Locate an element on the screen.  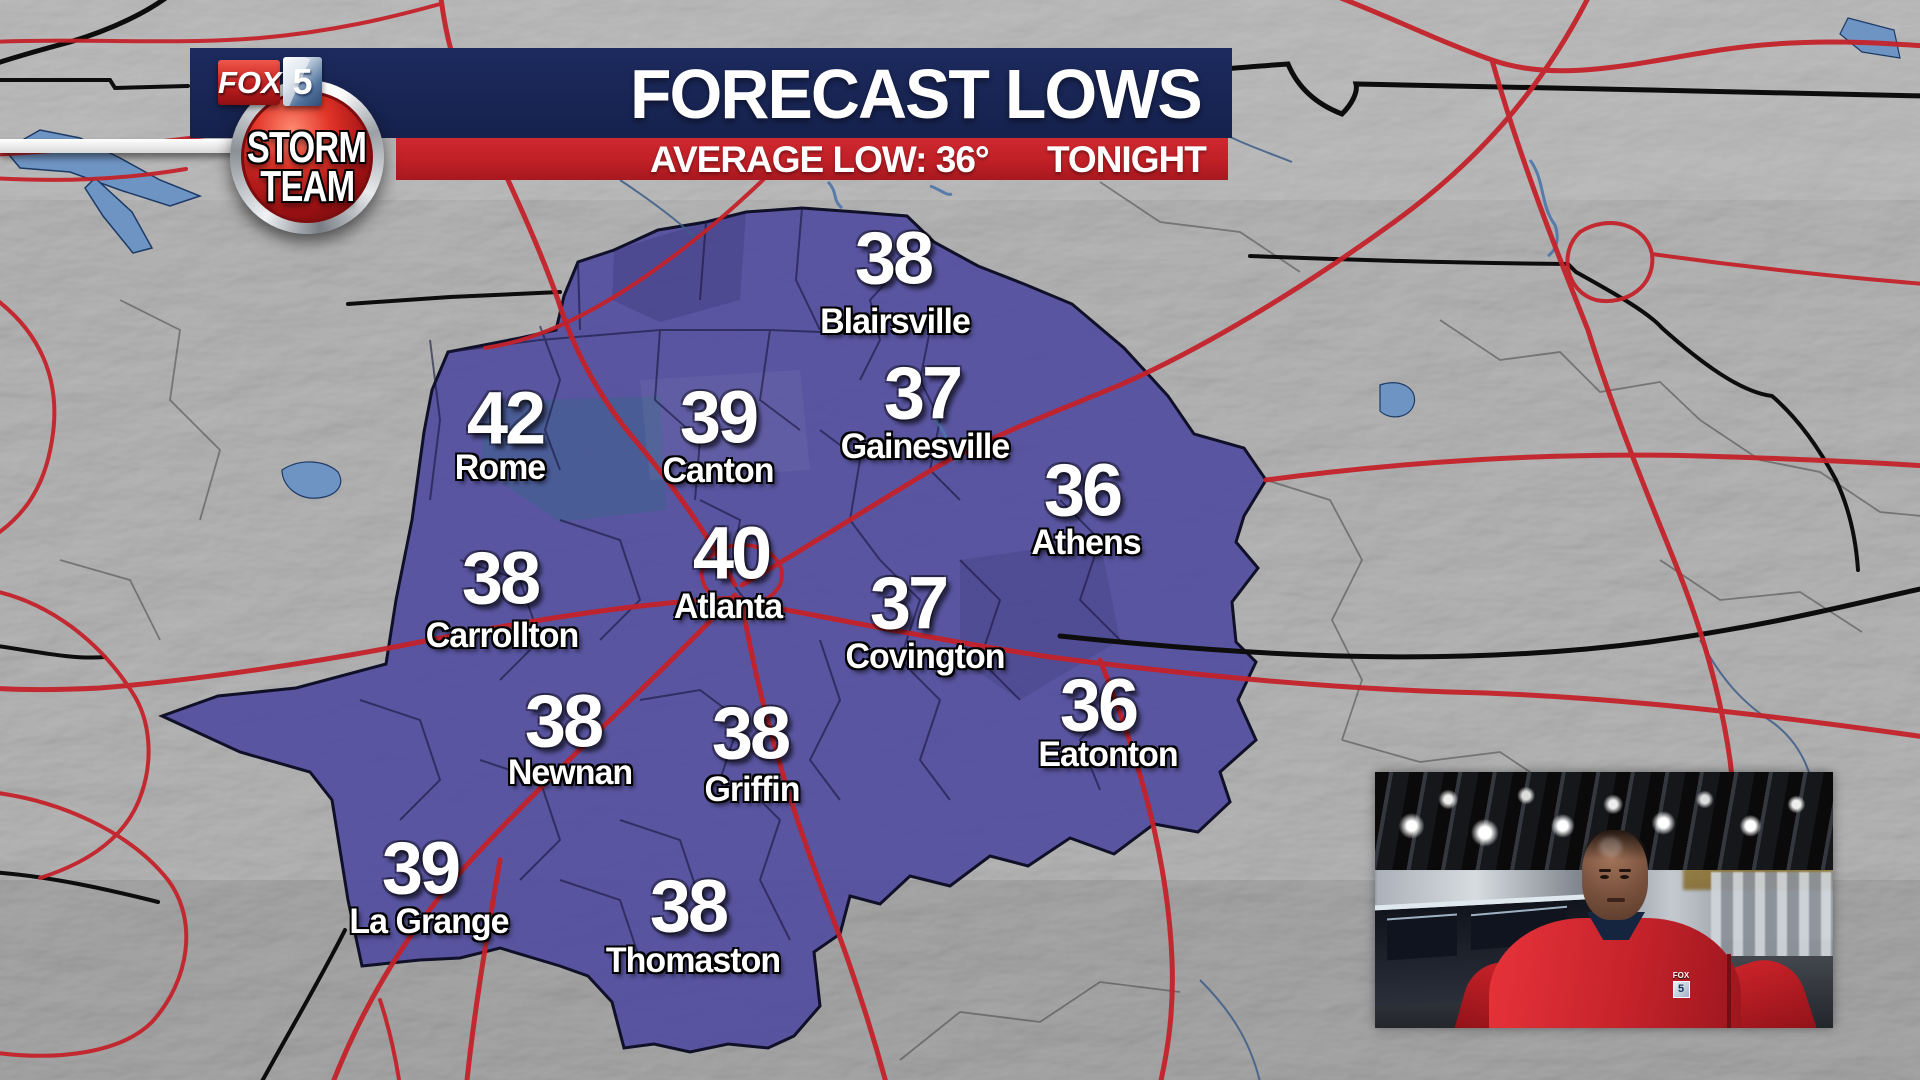
presenter-video-inset: FOX 5 is located at coordinates (1604, 900).